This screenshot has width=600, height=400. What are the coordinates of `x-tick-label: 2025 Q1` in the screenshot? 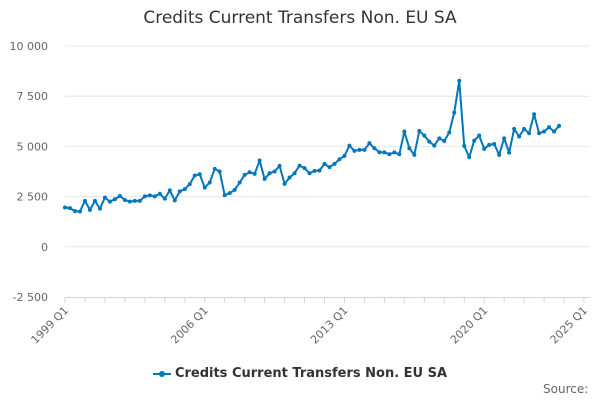 It's located at (569, 325).